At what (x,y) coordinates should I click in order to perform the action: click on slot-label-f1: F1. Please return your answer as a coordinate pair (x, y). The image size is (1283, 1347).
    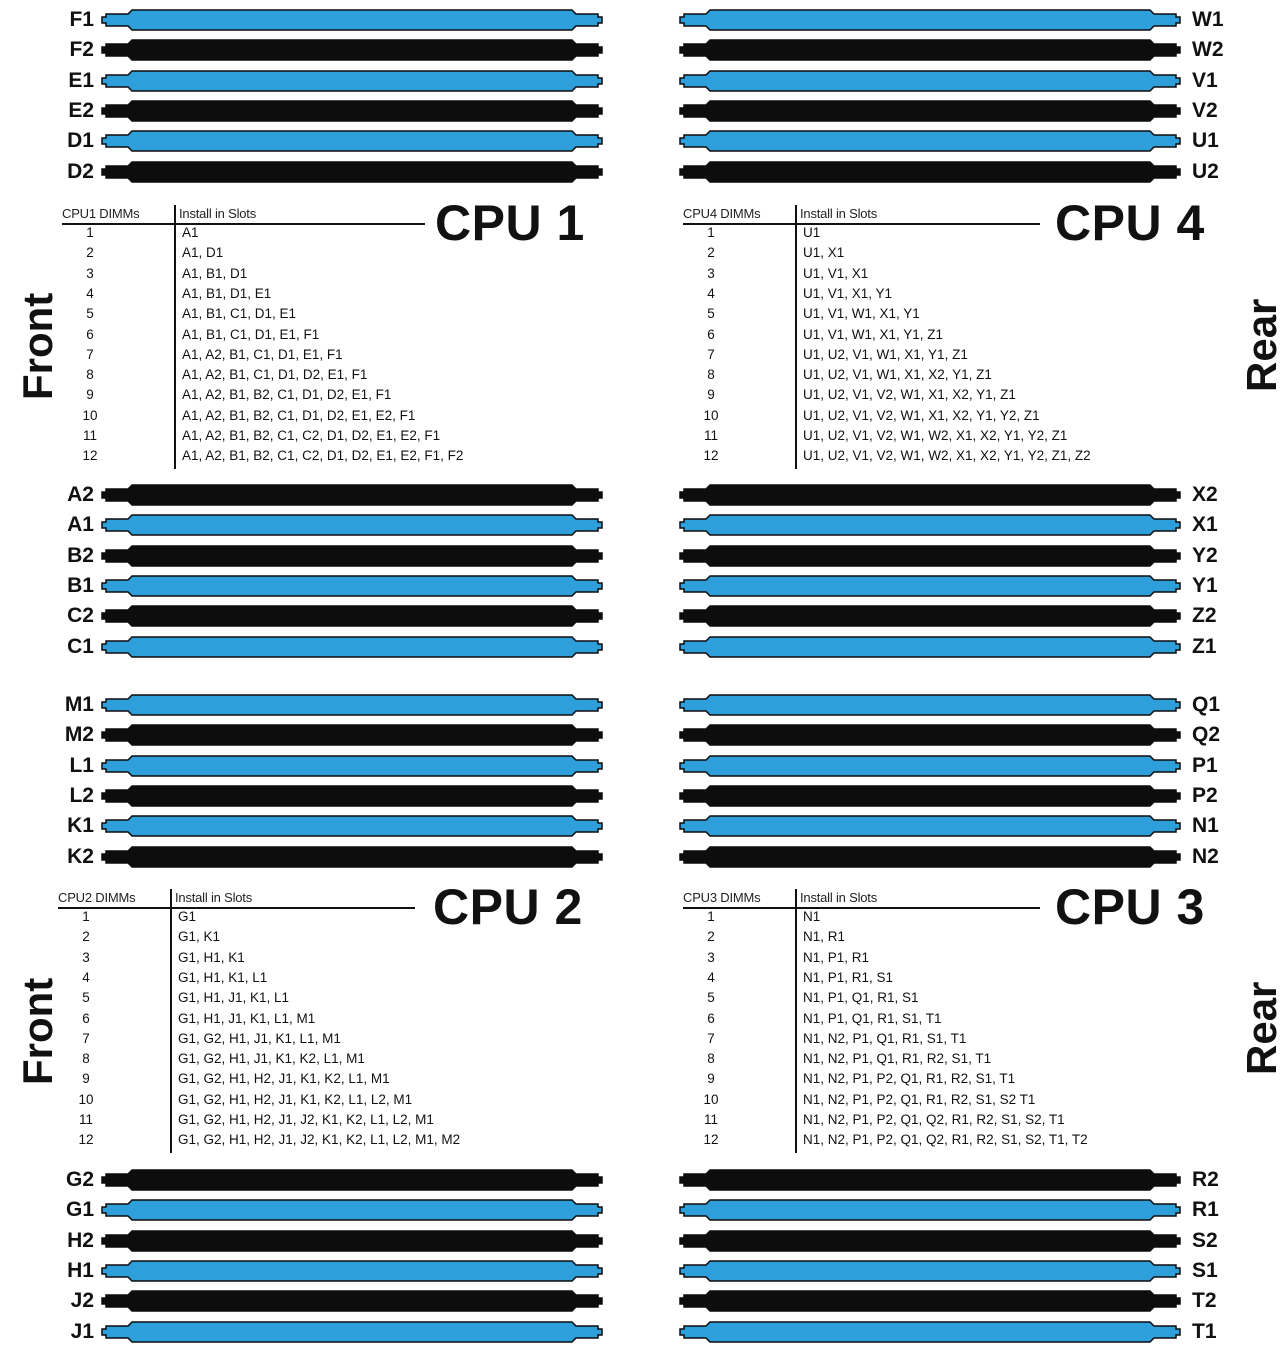
    Looking at the image, I should click on (81, 19).